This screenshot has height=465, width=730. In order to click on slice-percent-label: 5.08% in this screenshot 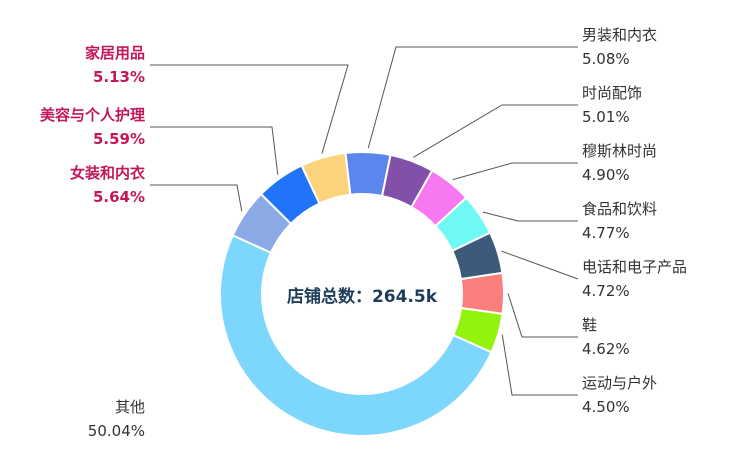, I will do `click(606, 59)`.